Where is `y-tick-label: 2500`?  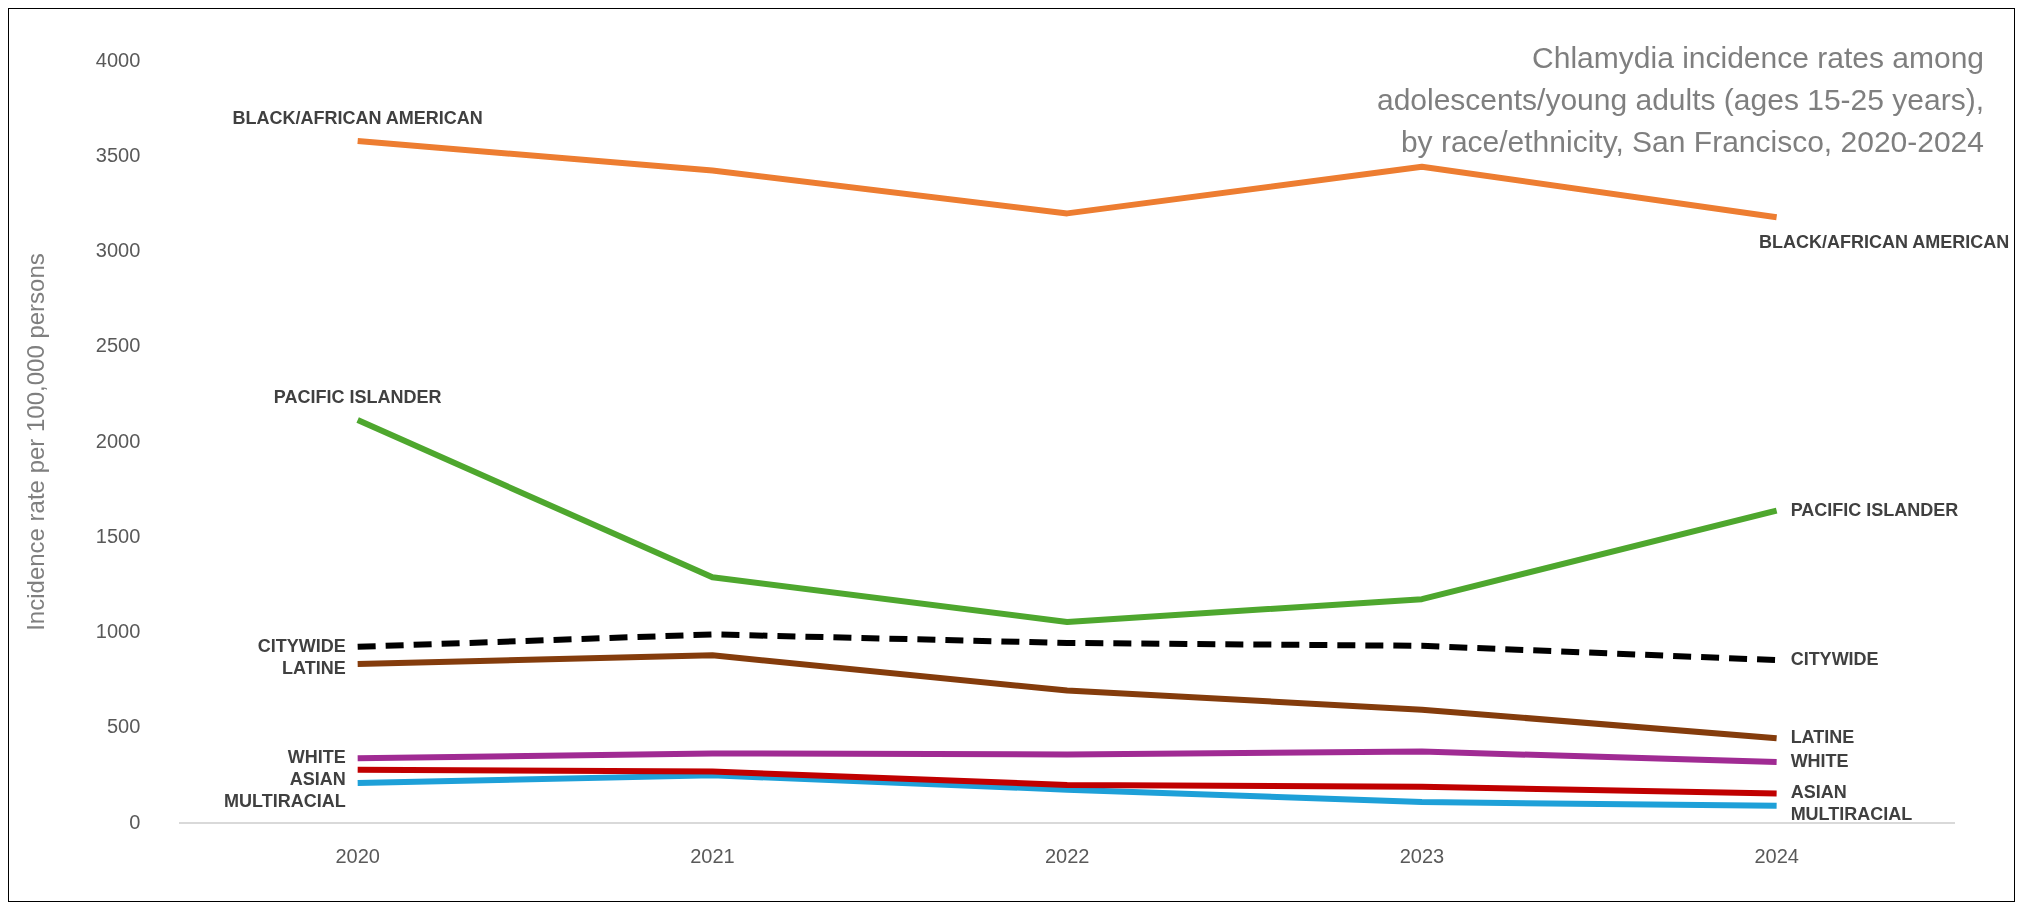 y-tick-label: 2500 is located at coordinates (118, 345).